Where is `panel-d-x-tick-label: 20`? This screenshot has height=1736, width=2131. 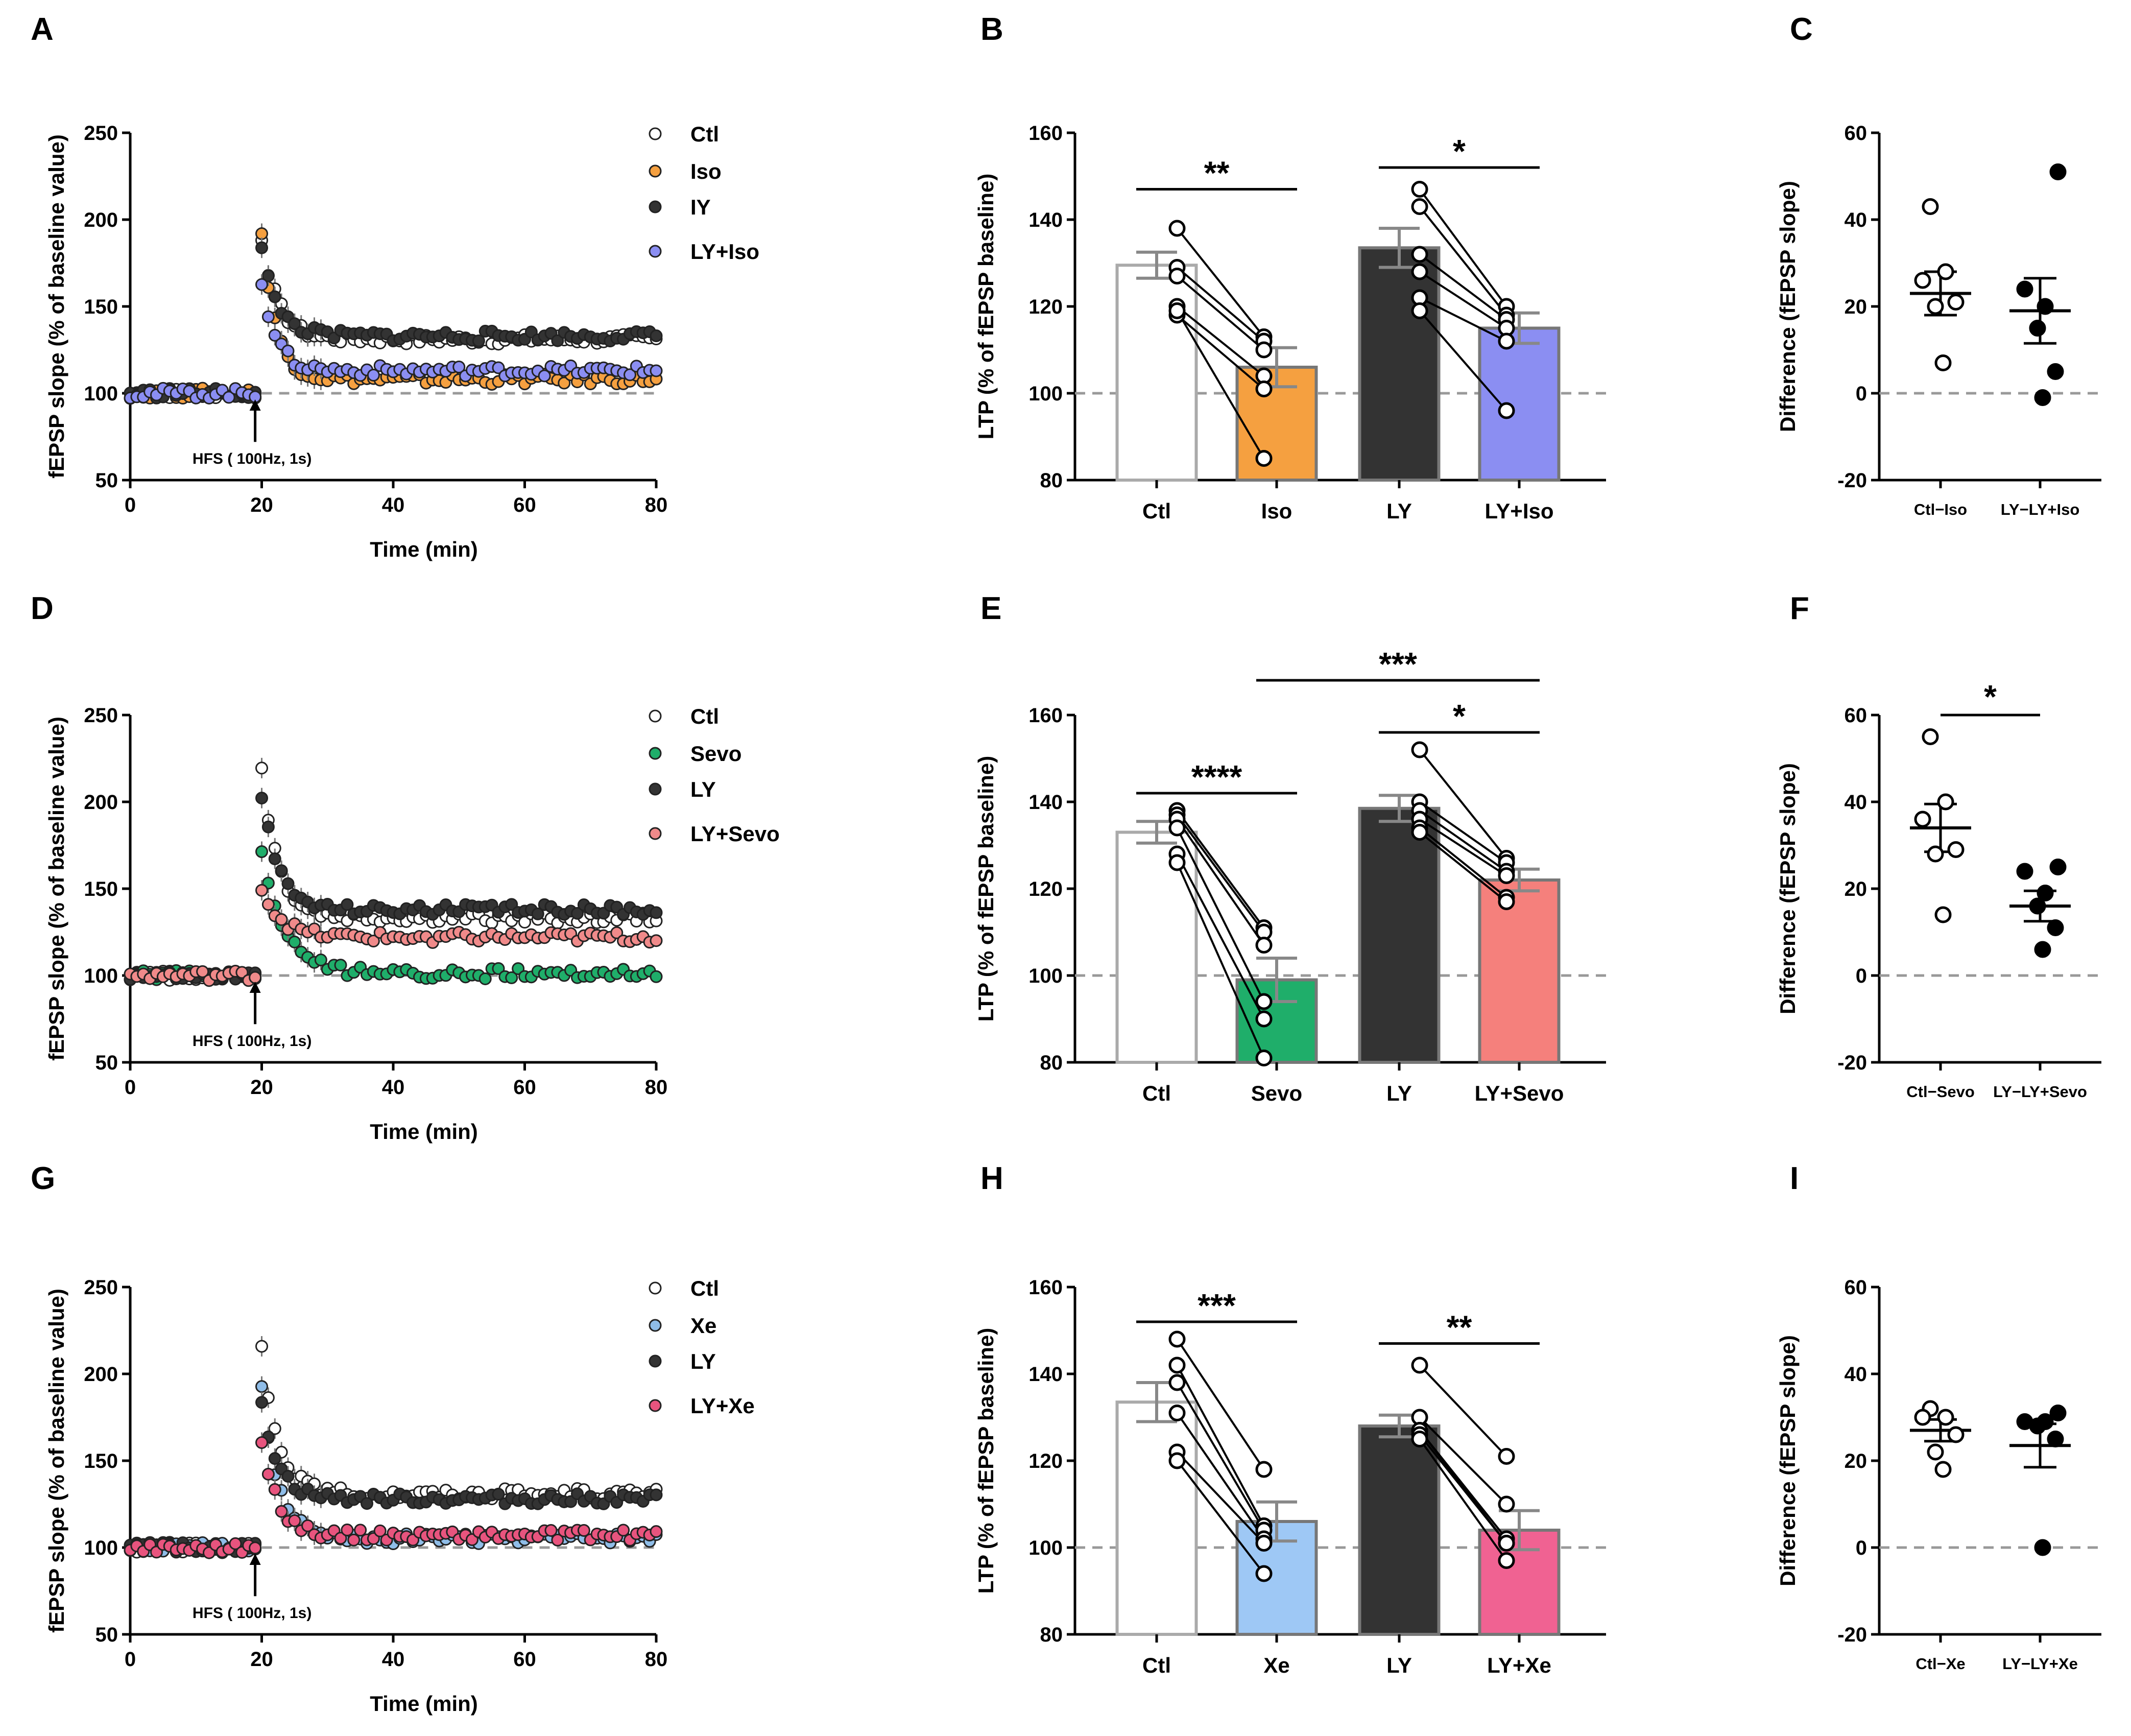
panel-d-x-tick-label: 20 is located at coordinates (262, 1088).